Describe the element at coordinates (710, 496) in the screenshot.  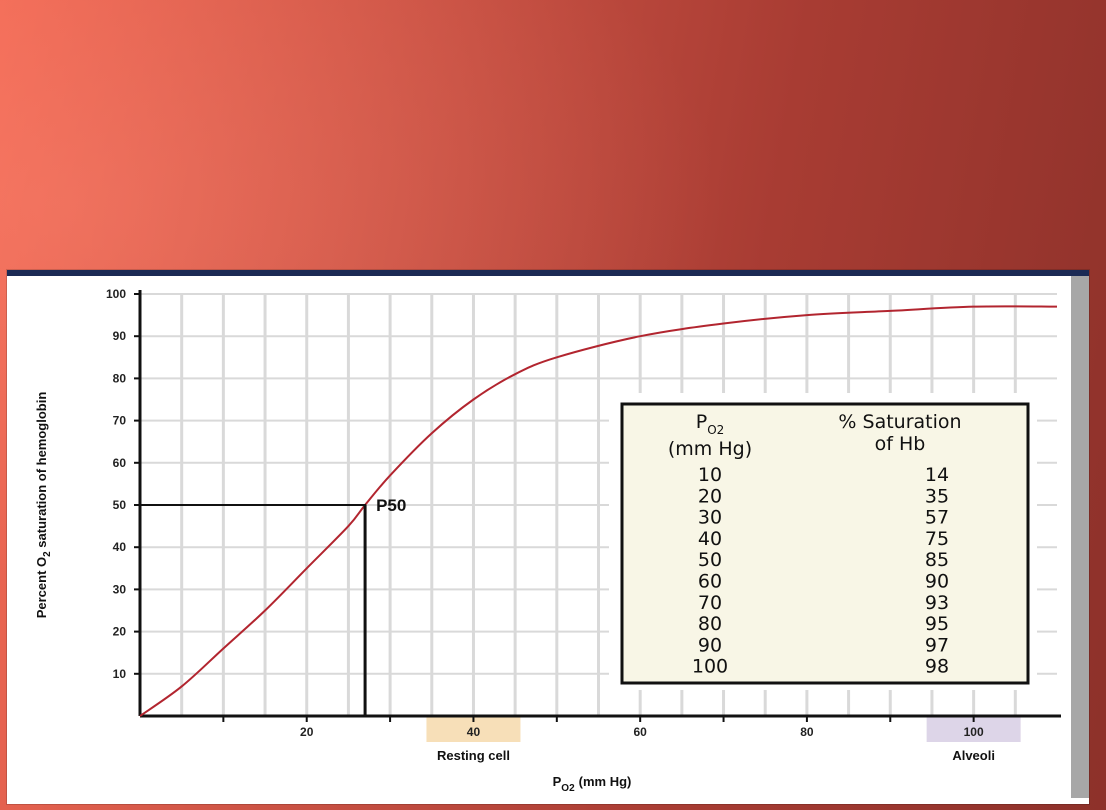
I see `table-cell-po2: 20` at that location.